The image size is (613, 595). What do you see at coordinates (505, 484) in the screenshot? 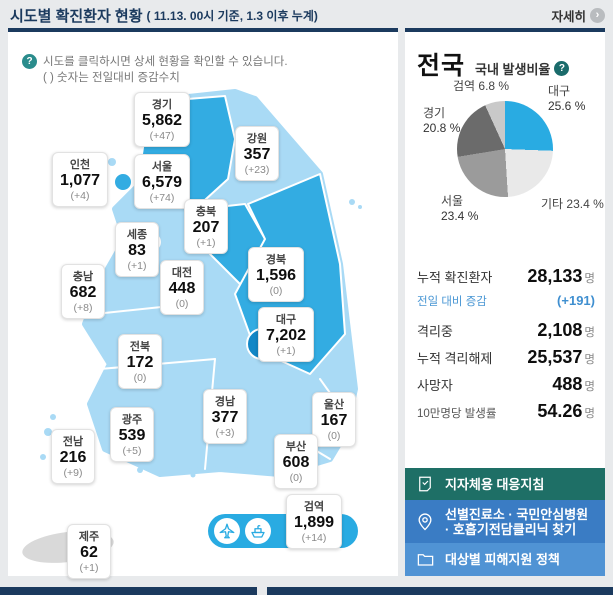
I see `guideline-button: 지자체용 대응지침` at bounding box center [505, 484].